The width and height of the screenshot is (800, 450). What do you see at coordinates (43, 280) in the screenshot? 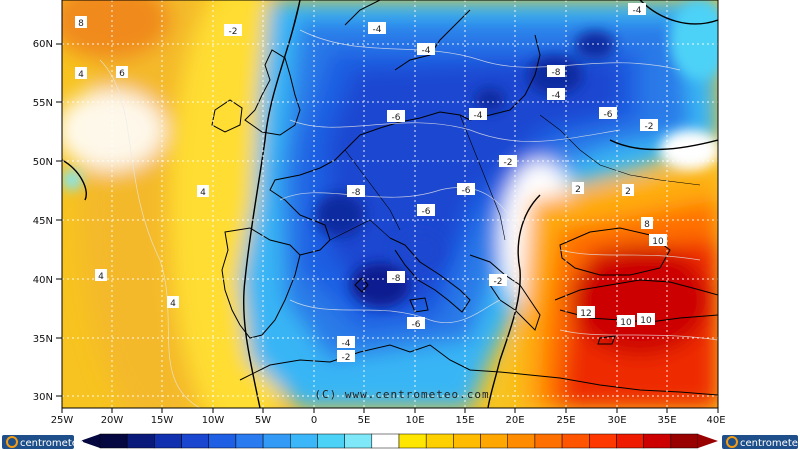
I see `lat-label: 40N` at bounding box center [43, 280].